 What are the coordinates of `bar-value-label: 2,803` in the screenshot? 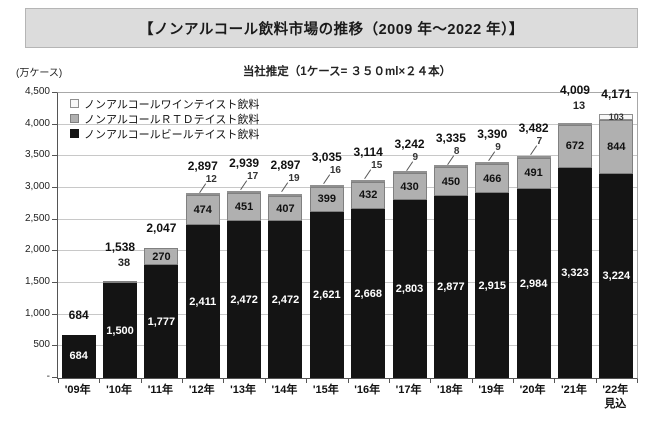 It's located at (409, 289).